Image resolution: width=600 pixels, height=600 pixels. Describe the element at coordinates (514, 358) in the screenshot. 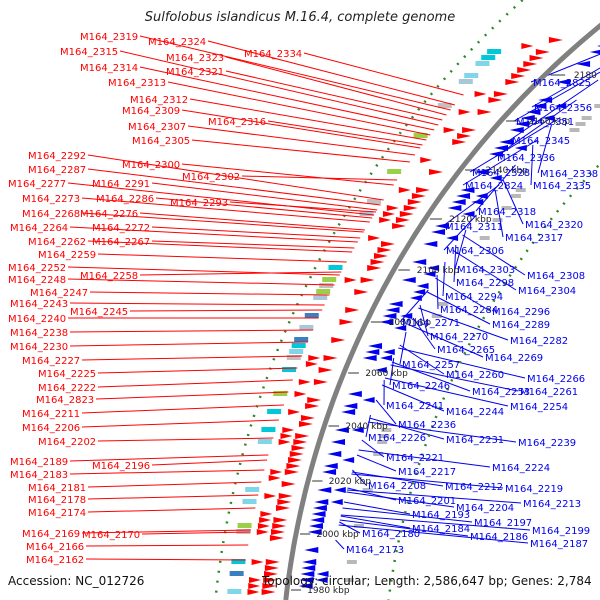

I see `gene-label: M164_2269` at that location.